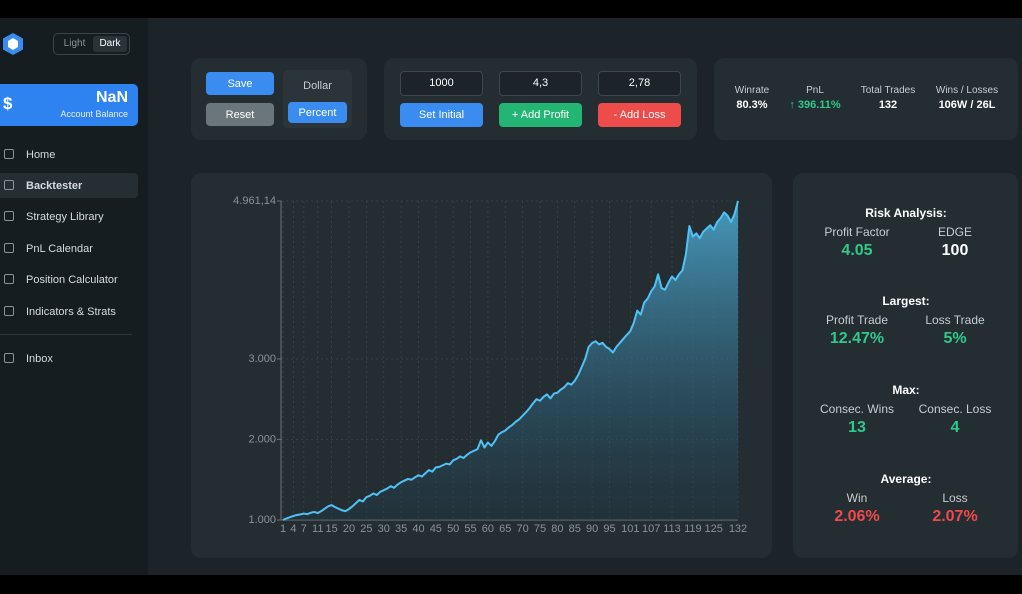  I want to click on unit-toggle: Dollar Percent, so click(317, 99).